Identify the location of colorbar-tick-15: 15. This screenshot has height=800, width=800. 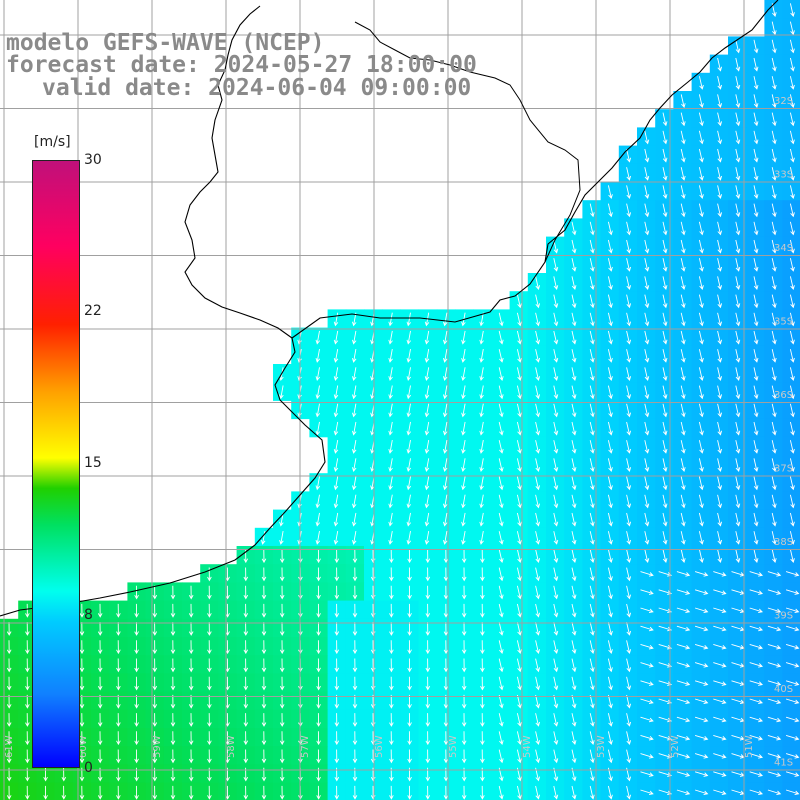
(93, 463).